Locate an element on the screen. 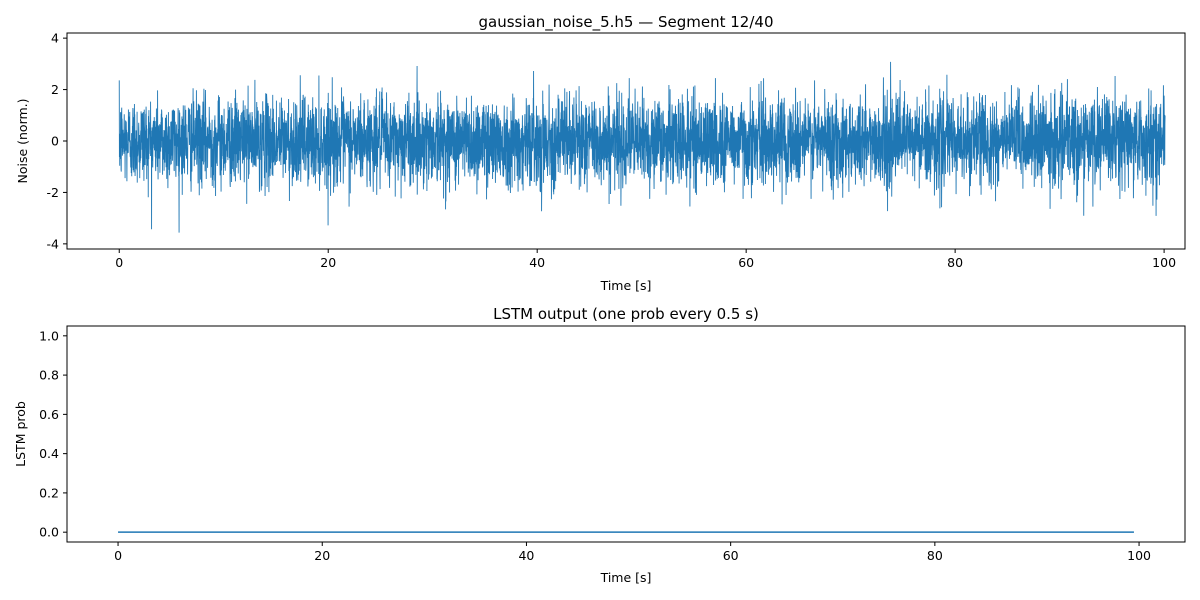 Image resolution: width=1200 pixels, height=600 pixels. lstm-x-tick-label: 40 is located at coordinates (526, 555).